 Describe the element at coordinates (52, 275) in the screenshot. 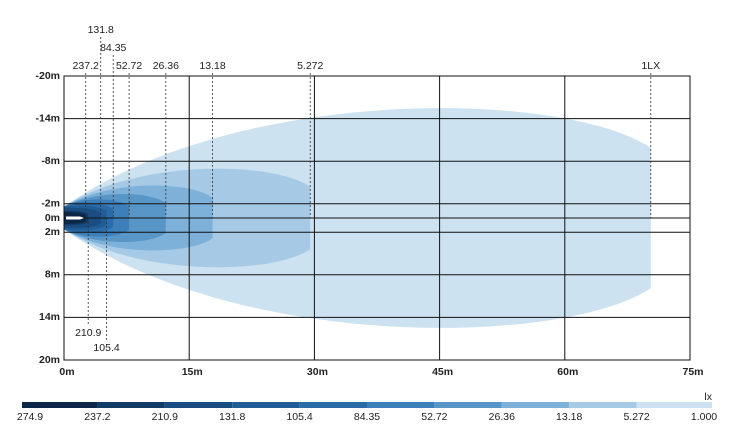

I see `y-tick-label: 8m` at that location.